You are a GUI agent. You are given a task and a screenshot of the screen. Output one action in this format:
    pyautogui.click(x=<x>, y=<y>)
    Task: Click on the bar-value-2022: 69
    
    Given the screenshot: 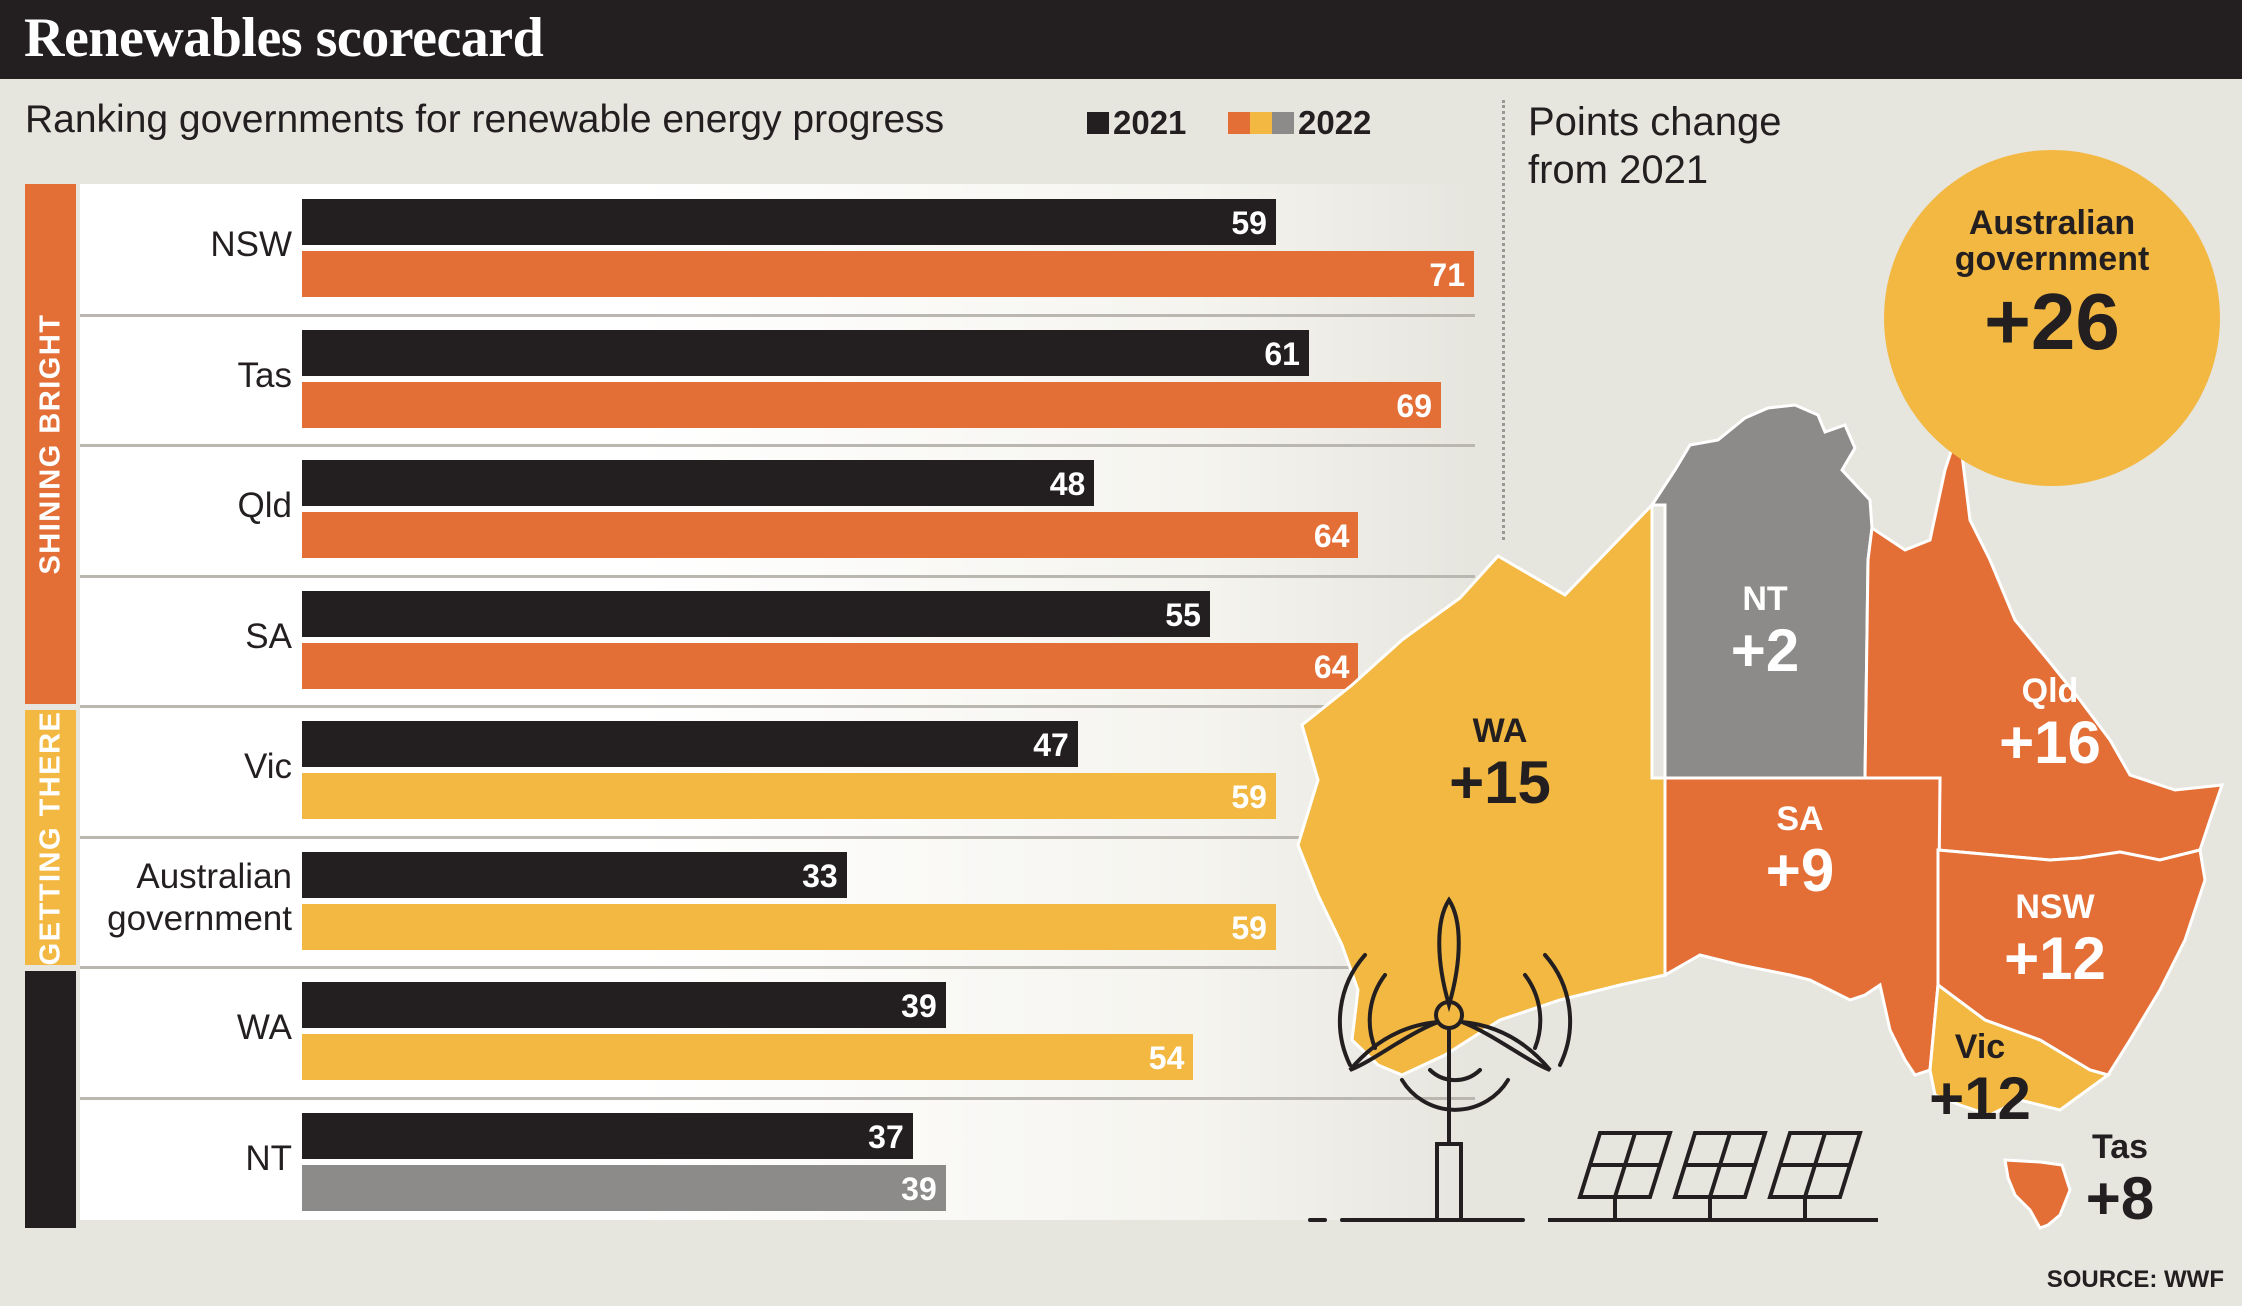 What is the action you would take?
    pyautogui.click(x=1414, y=405)
    